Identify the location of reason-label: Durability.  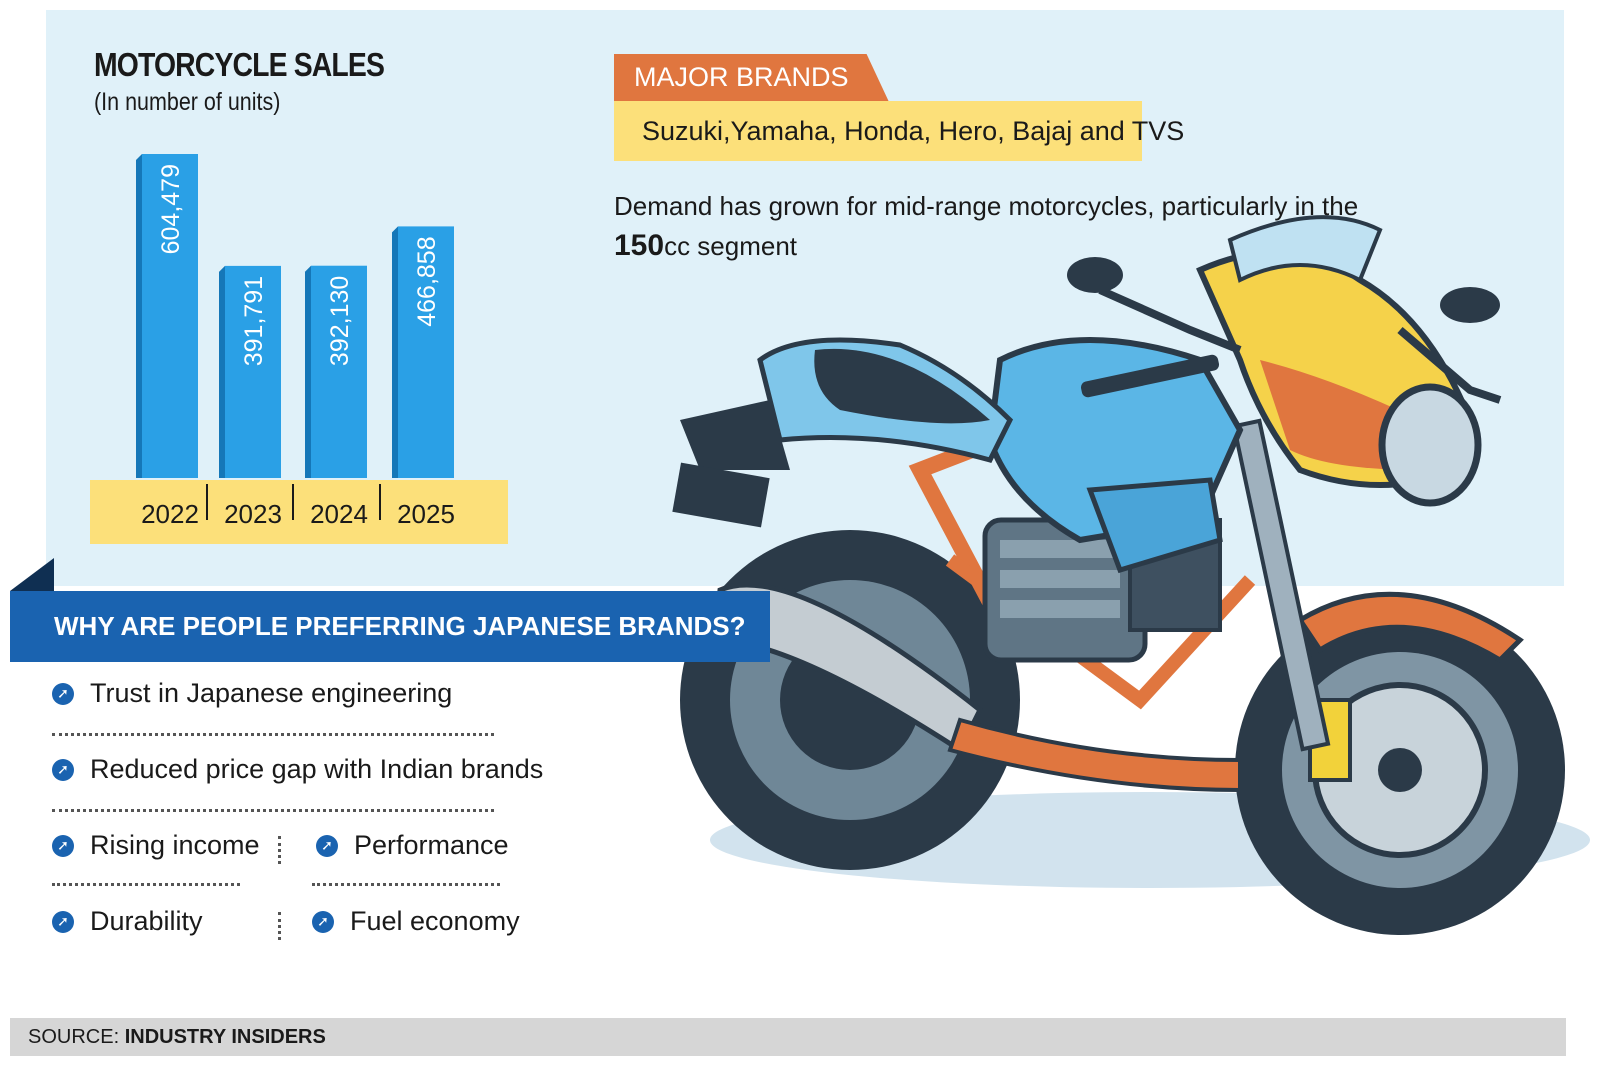
(146, 921).